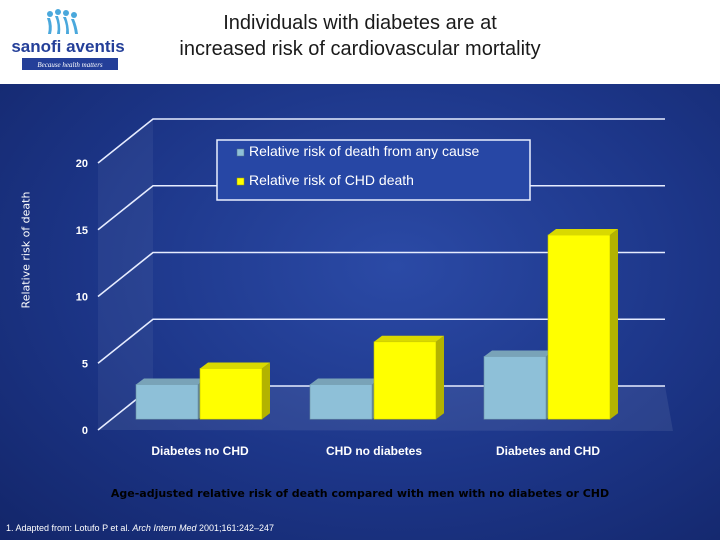 This screenshot has width=720, height=540. Describe the element at coordinates (62, 21) in the screenshot. I see `logo-figures-icon` at that location.